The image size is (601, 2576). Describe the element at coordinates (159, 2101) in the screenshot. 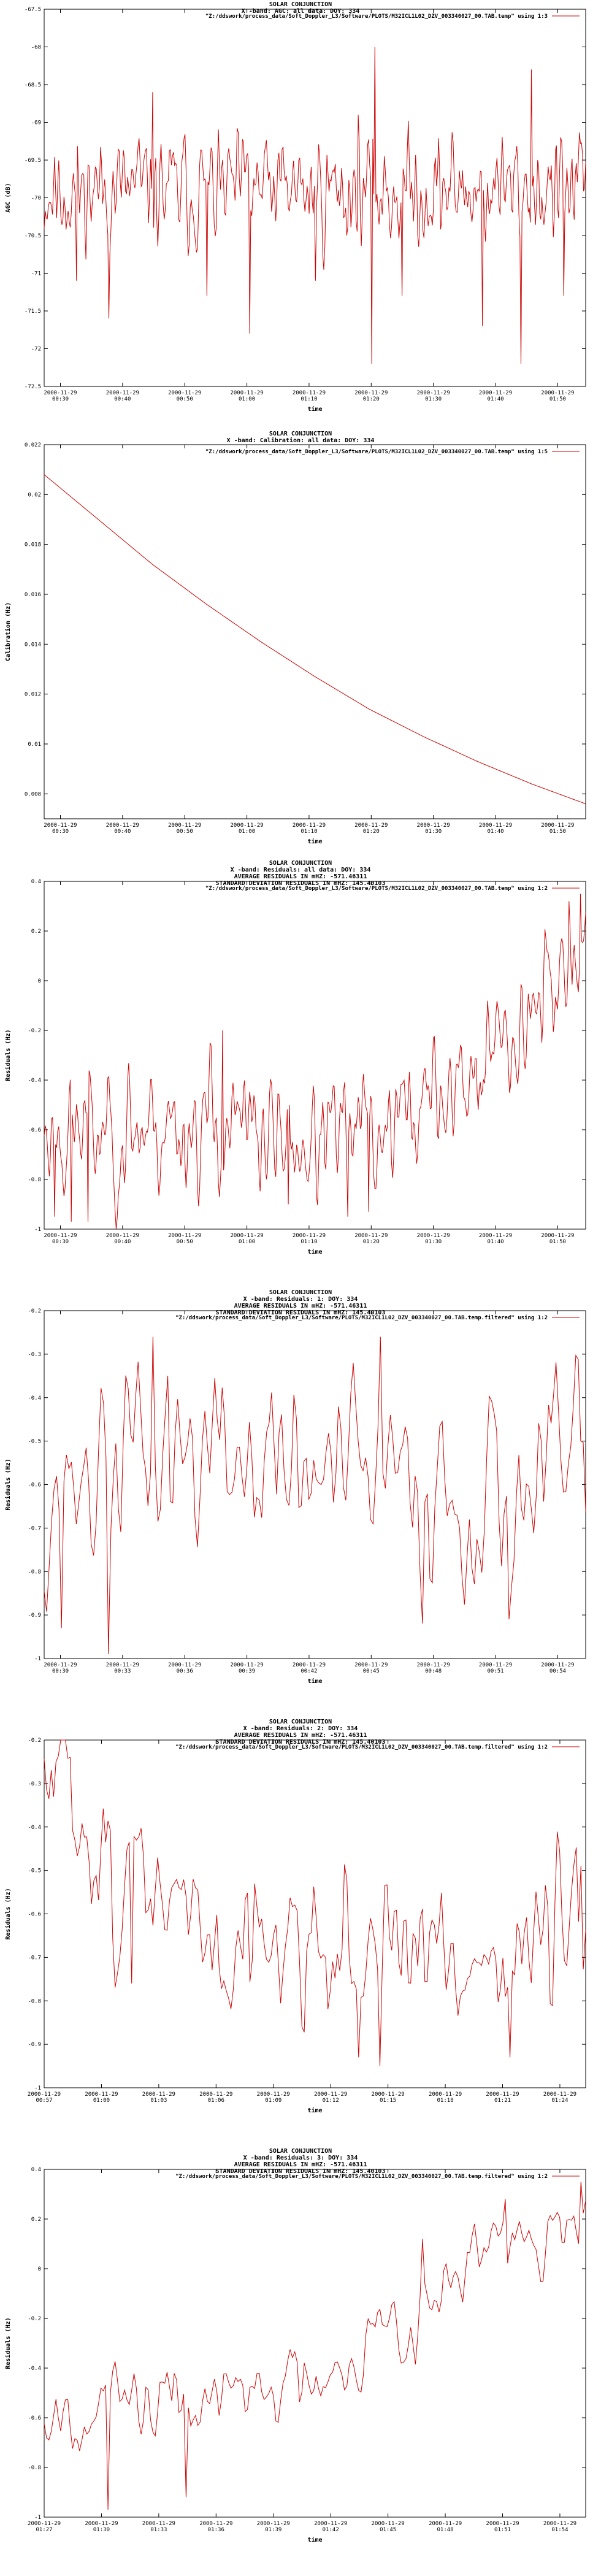

I see `x-tick-label: 01:03` at that location.